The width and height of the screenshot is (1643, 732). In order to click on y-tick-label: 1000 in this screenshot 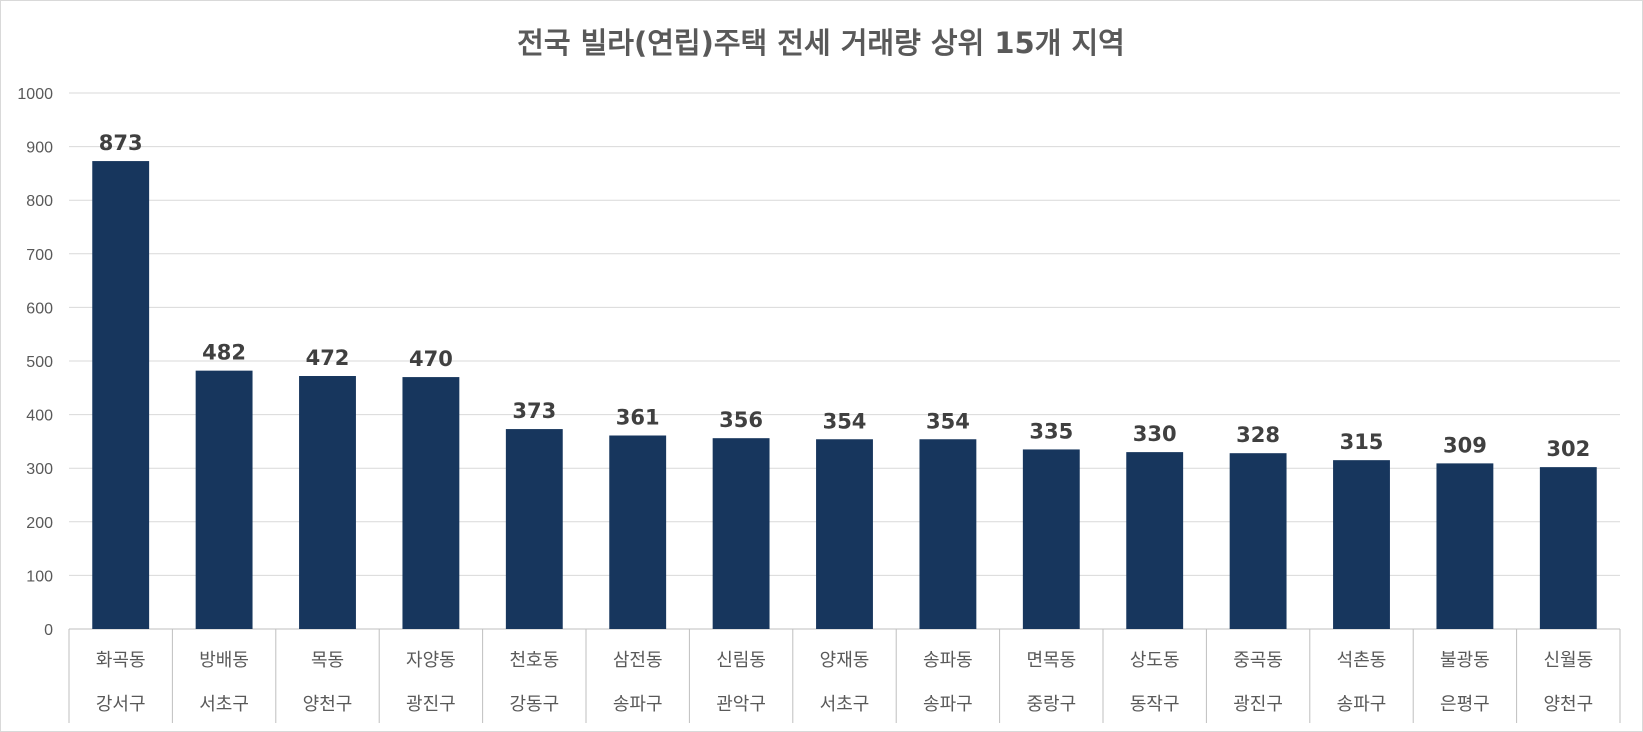, I will do `click(35, 94)`.